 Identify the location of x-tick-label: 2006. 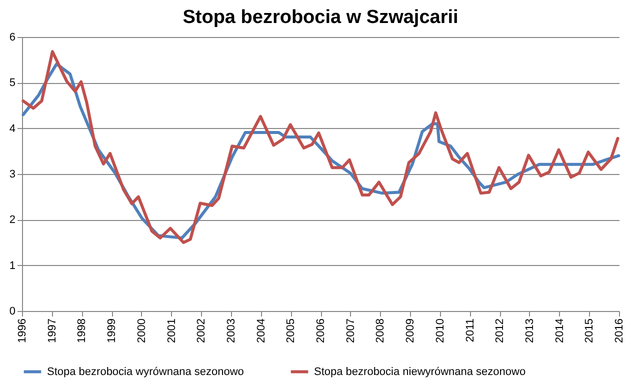
(321, 330).